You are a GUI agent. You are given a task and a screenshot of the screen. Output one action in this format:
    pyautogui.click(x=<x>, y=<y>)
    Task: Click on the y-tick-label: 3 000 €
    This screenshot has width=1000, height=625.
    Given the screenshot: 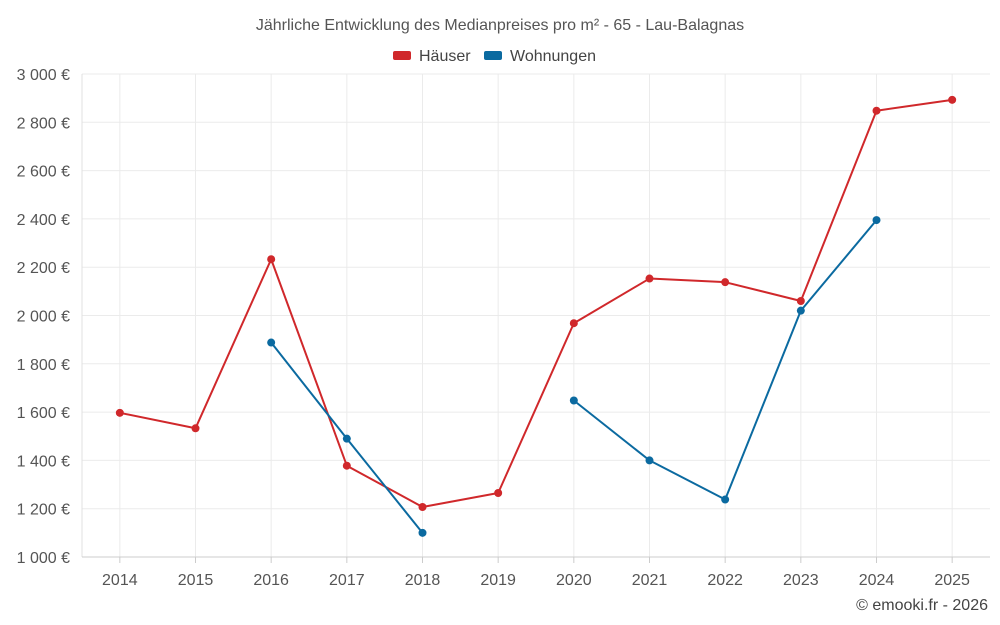 What is the action you would take?
    pyautogui.click(x=43, y=75)
    